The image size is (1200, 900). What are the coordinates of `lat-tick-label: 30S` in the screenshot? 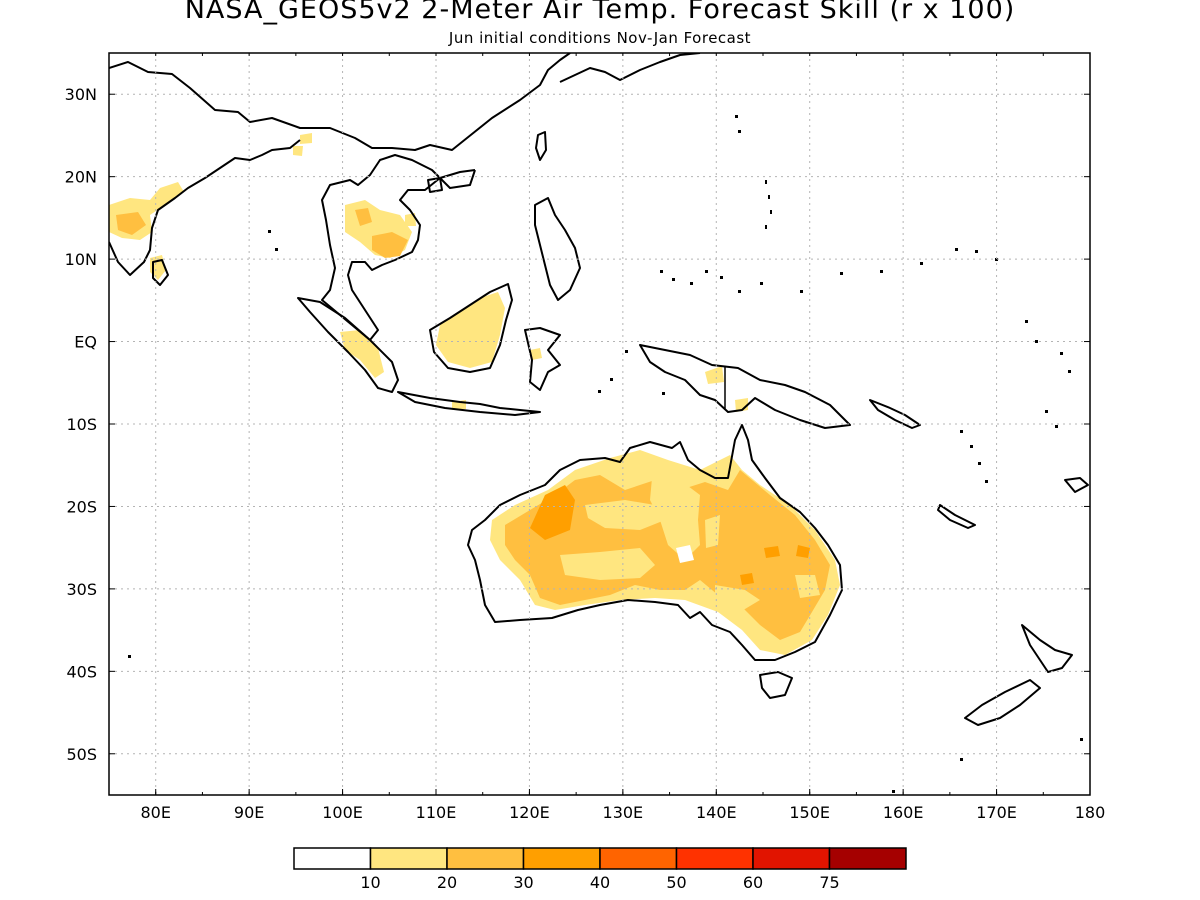 It's located at (81, 589).